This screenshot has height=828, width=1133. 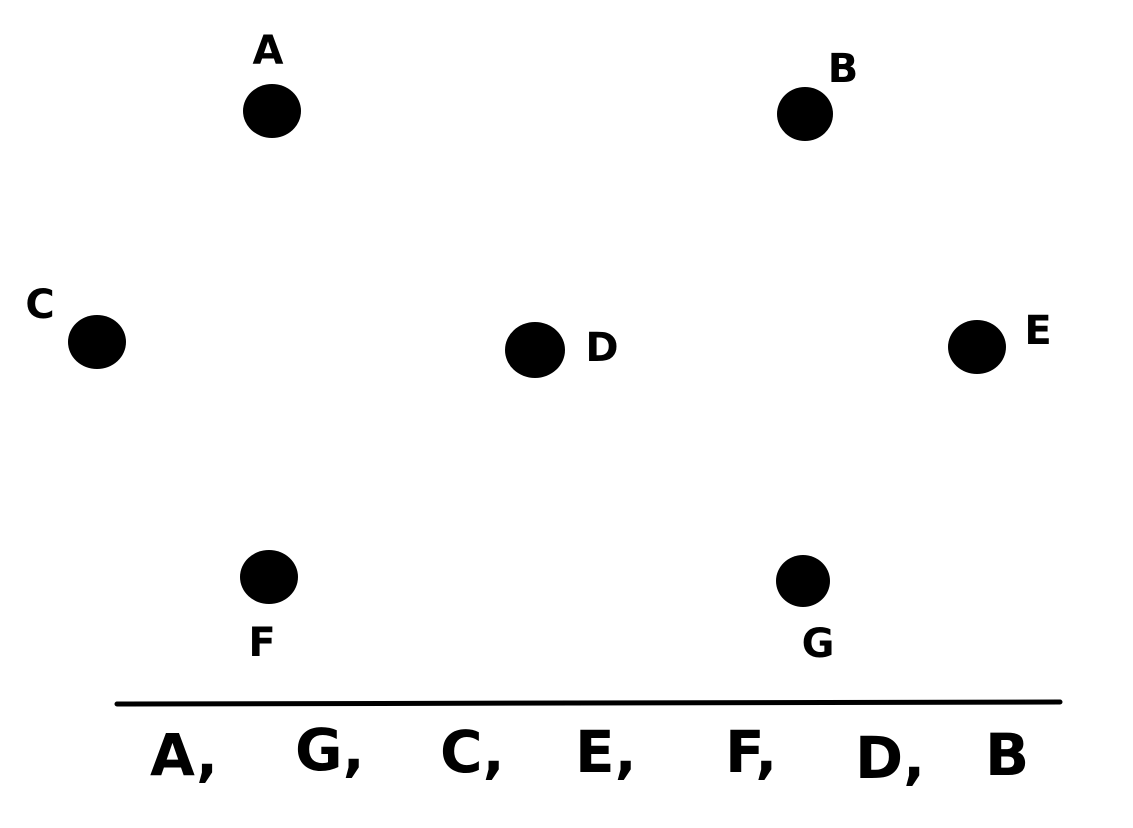 What do you see at coordinates (472, 752) in the screenshot?
I see `sequence-item: C,` at bounding box center [472, 752].